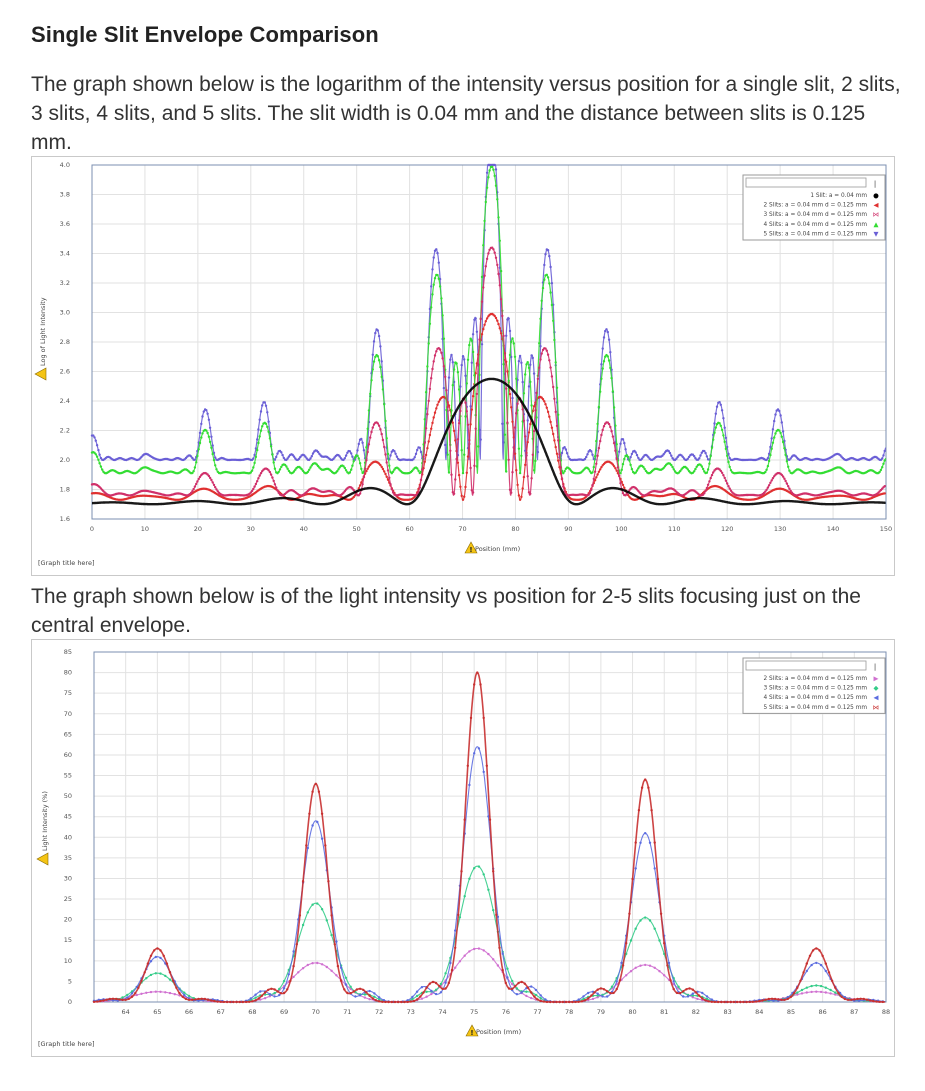  Describe the element at coordinates (65, 490) in the screenshot. I see `c1-ytick-label: 1.8` at that location.